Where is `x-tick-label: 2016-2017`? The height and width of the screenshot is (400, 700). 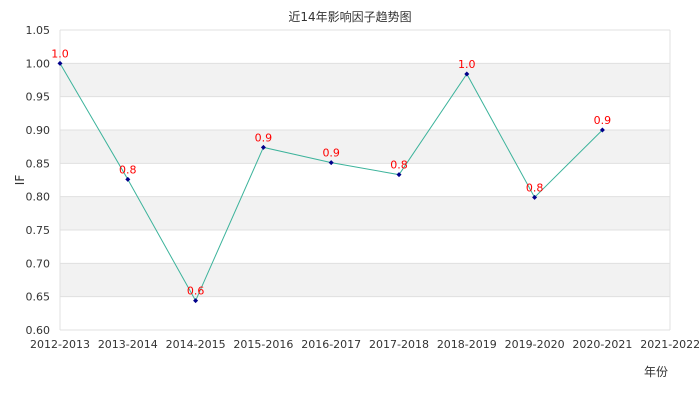
x-tick-label: 2016-2017 is located at coordinates (331, 344).